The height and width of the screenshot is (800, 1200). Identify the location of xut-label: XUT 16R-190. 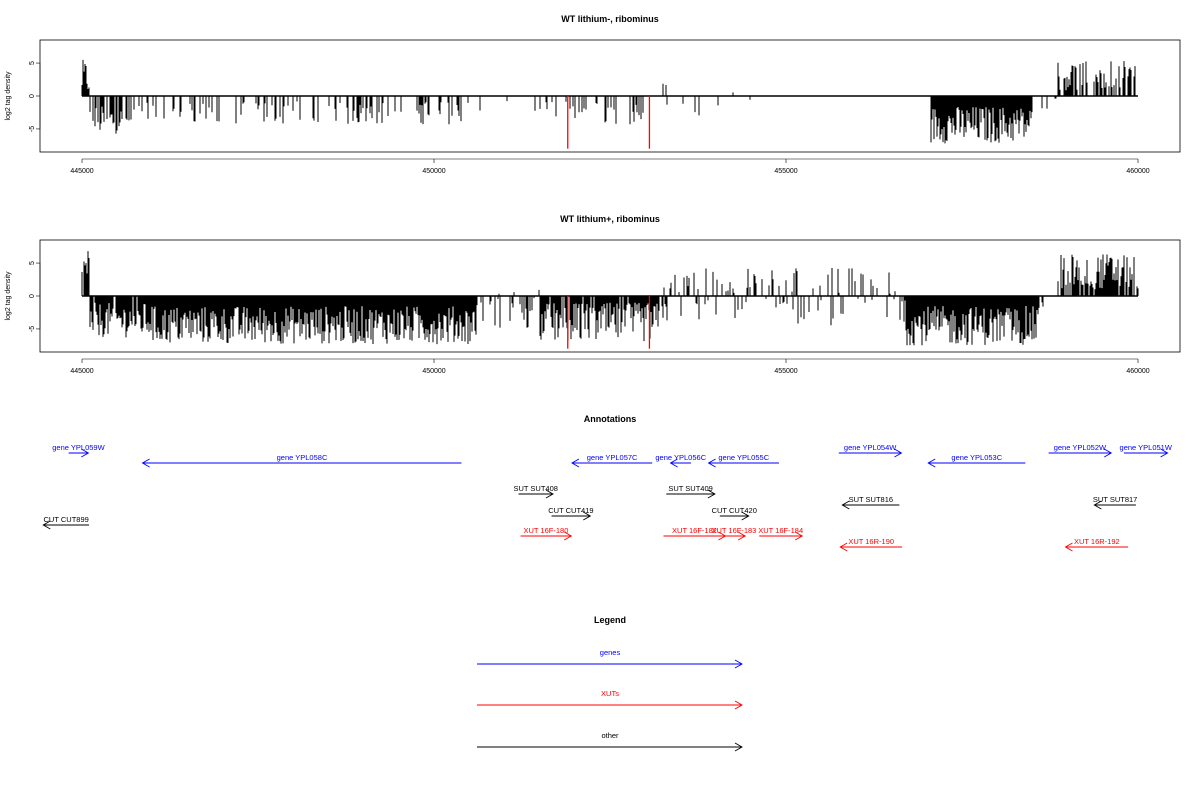
(871, 541).